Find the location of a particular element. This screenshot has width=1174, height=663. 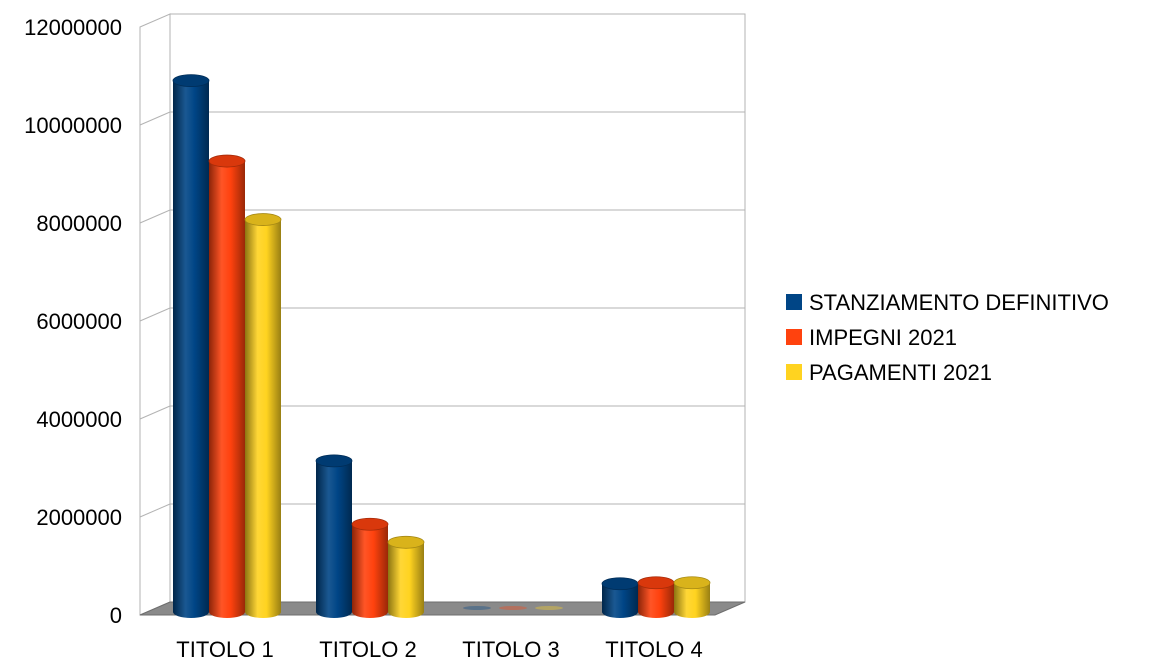

x-axis-category-labels: TITOLO 1 TITOLO 2 TITOLO 3 TITOLO 4 is located at coordinates (439, 649).